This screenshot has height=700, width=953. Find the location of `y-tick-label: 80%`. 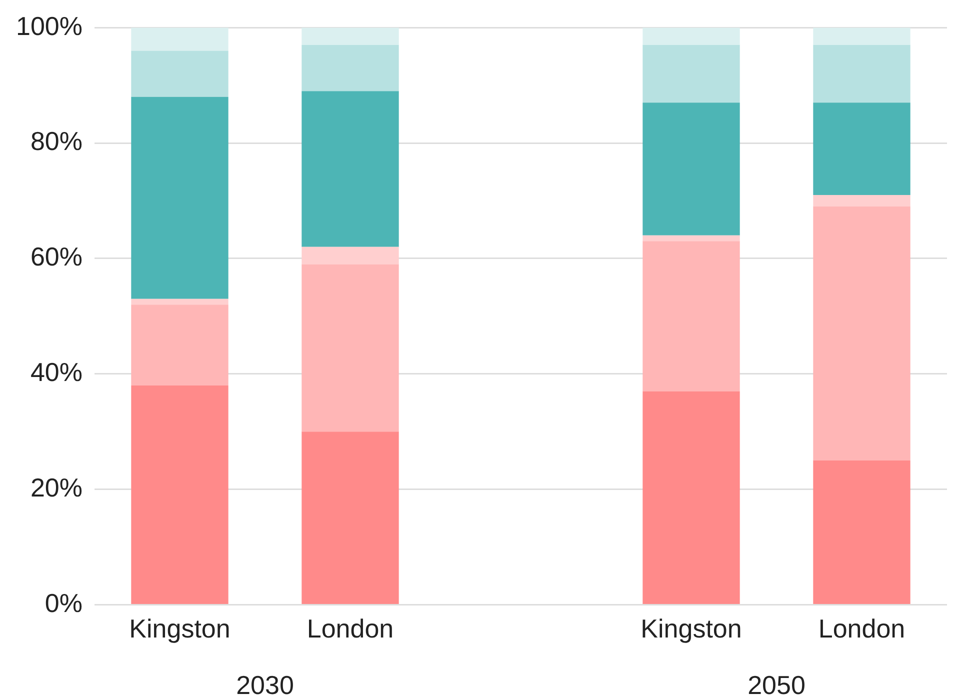

y-tick-label: 80% is located at coordinates (56, 141).